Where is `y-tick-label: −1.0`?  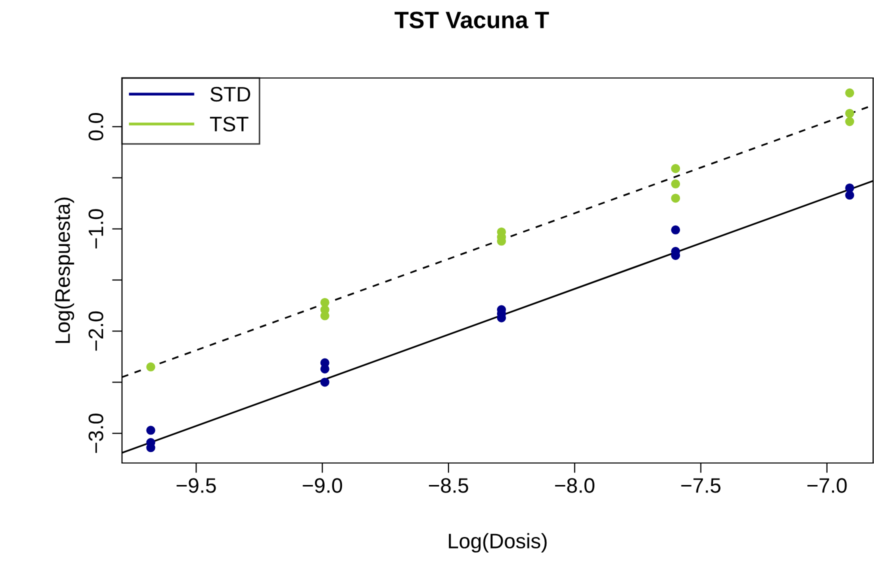 y-tick-label: −1.0 is located at coordinates (96, 228).